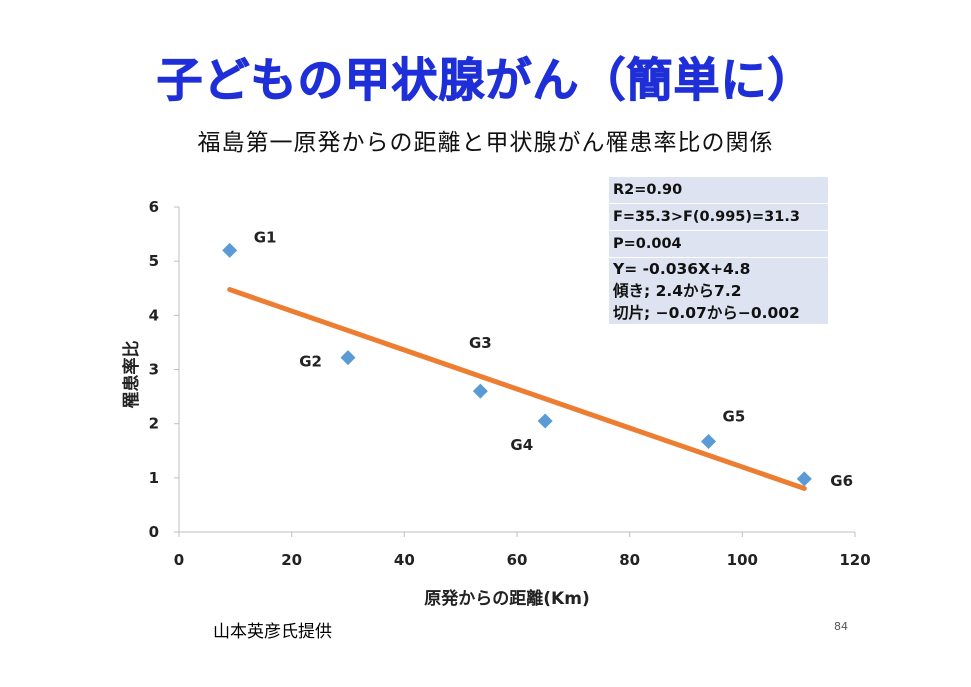  I want to click on stats-equation: Y= -0.036X+4.8, so click(682, 269).